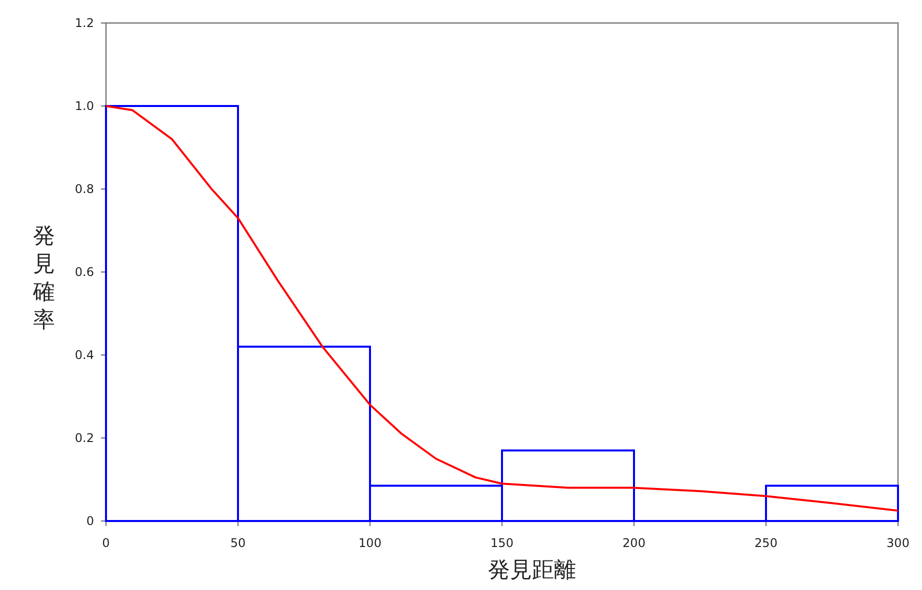 The width and height of the screenshot is (922, 590). What do you see at coordinates (84, 106) in the screenshot?
I see `y-tick-label: 1.0` at bounding box center [84, 106].